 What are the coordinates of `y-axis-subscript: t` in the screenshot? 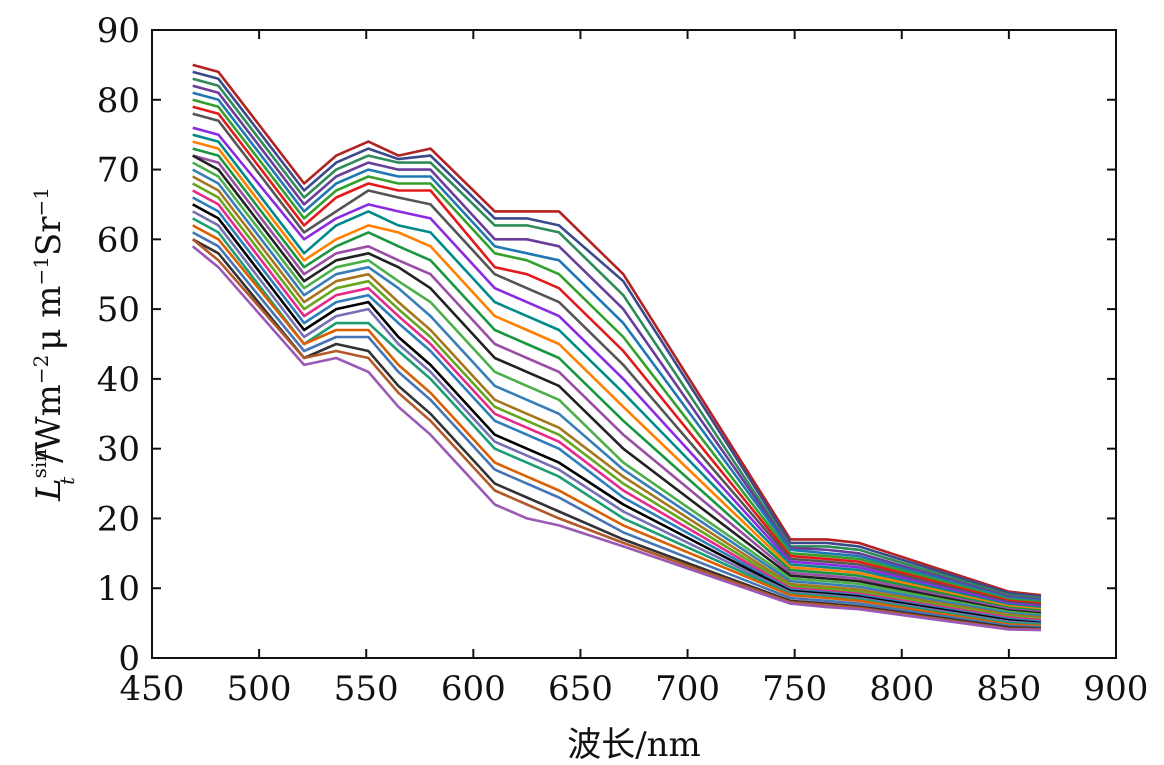 It's located at (67, 480).